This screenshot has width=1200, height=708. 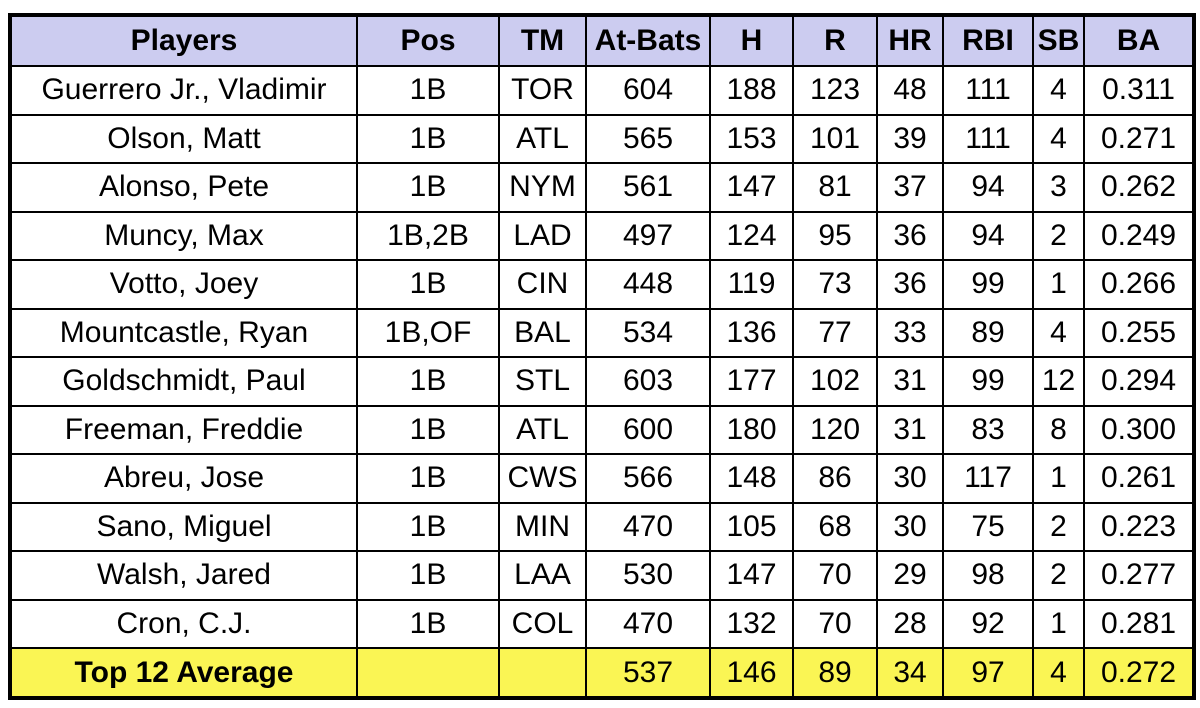 I want to click on header-cell-pos: Pos, so click(x=428, y=40).